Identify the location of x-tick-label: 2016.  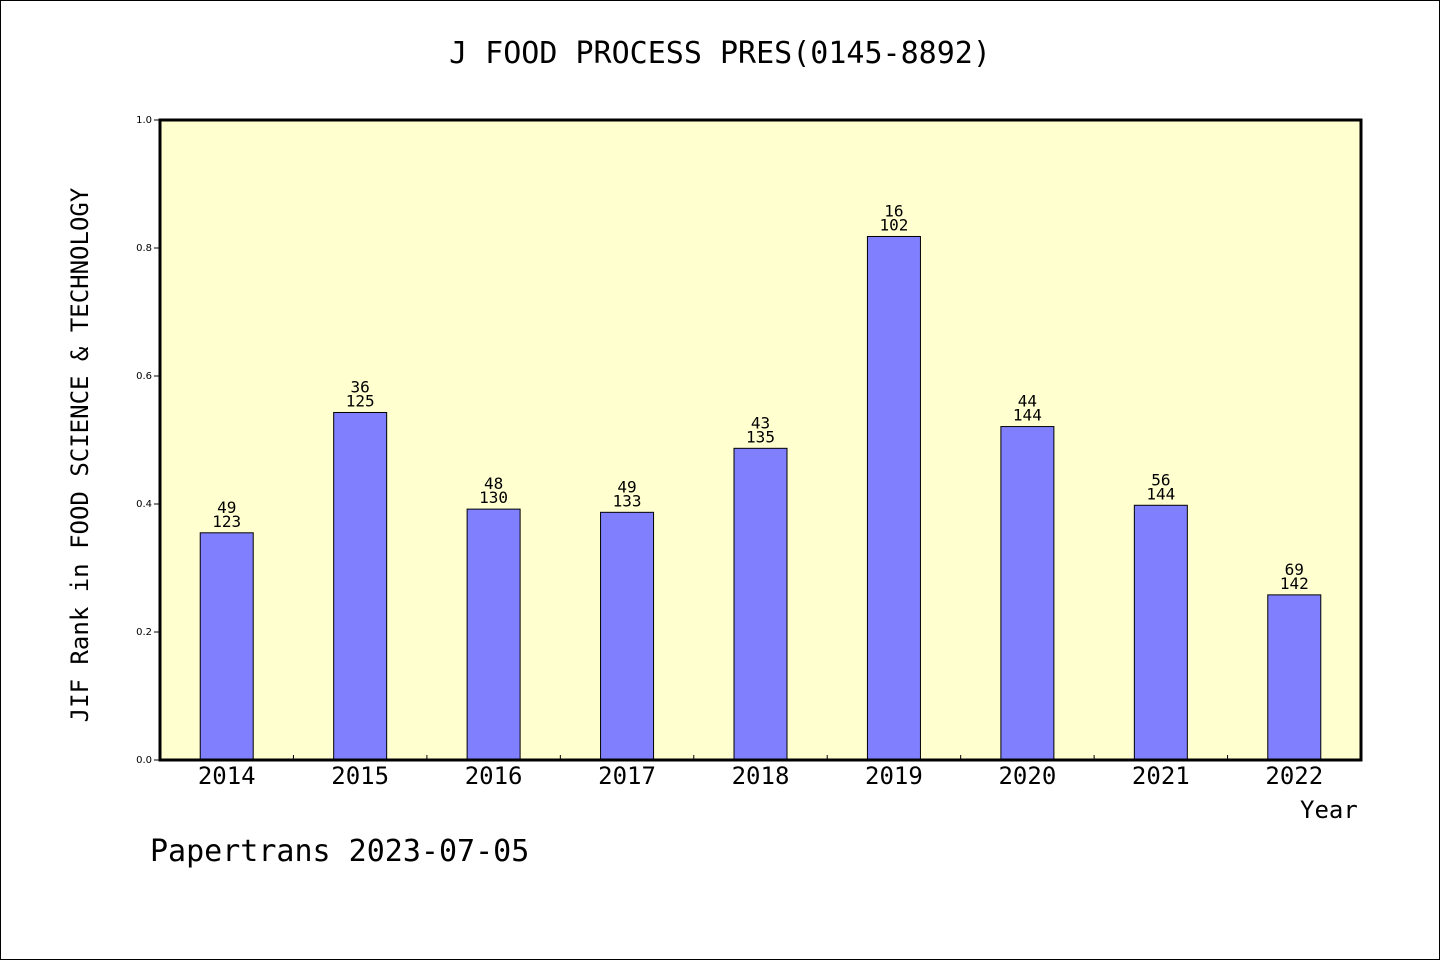
(494, 776).